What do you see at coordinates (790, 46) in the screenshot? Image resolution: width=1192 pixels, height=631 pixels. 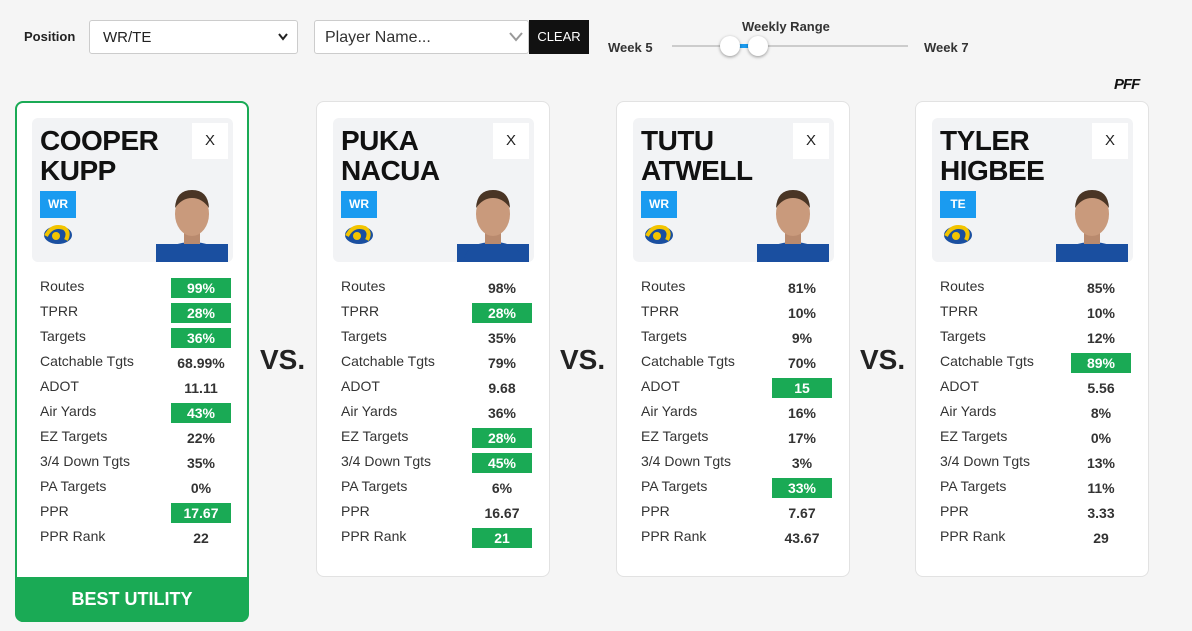 I see `slider-track` at bounding box center [790, 46].